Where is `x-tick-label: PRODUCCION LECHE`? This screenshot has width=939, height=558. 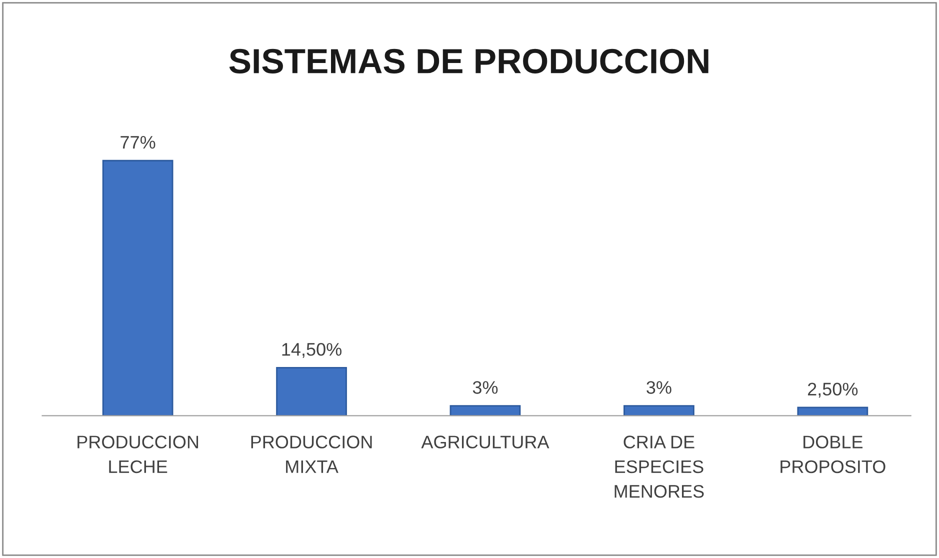
x-tick-label: PRODUCCION LECHE is located at coordinates (138, 455).